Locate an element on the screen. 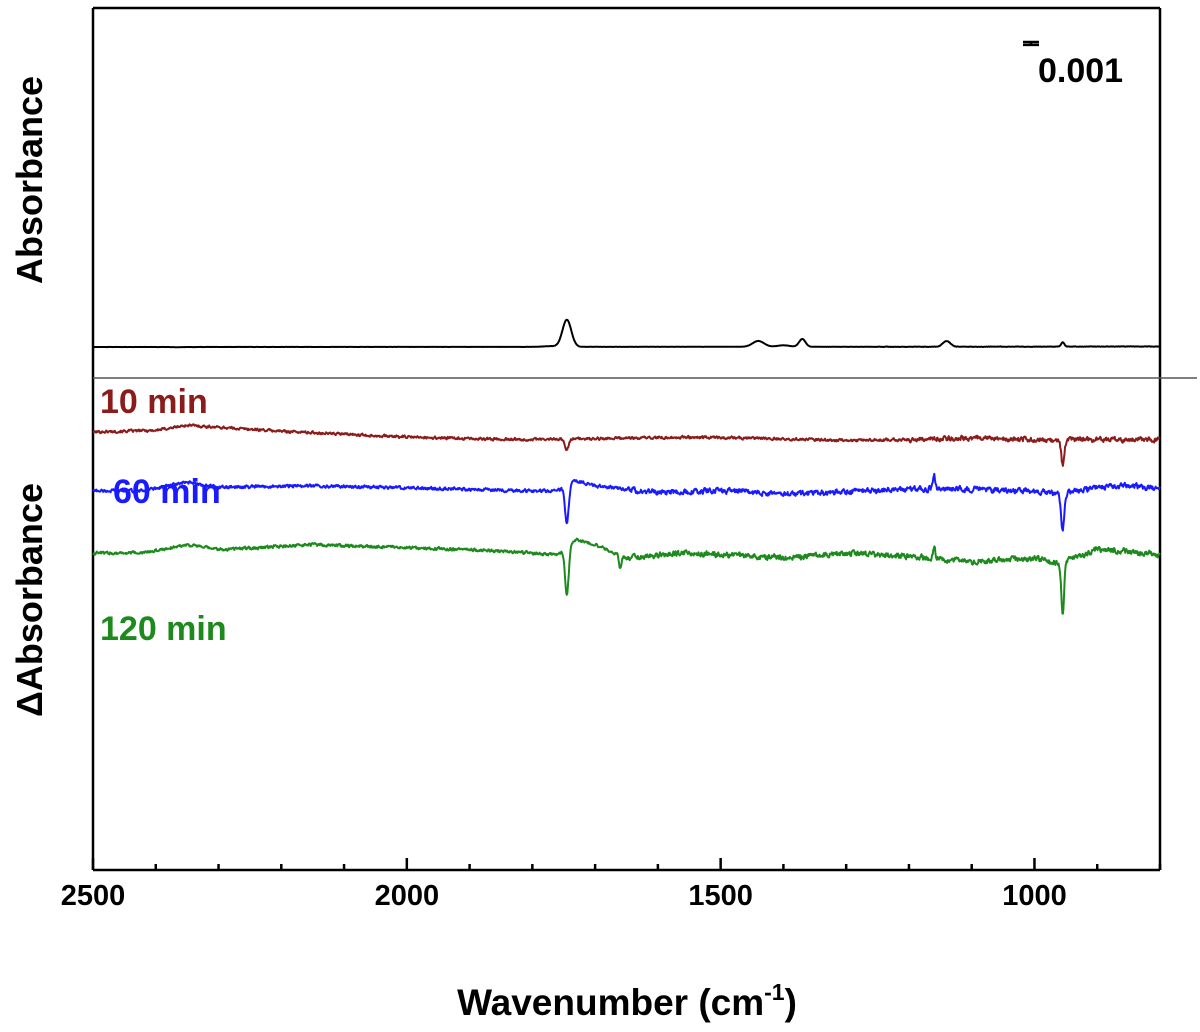  scale-bar: 0.001 is located at coordinates (1073, 65).